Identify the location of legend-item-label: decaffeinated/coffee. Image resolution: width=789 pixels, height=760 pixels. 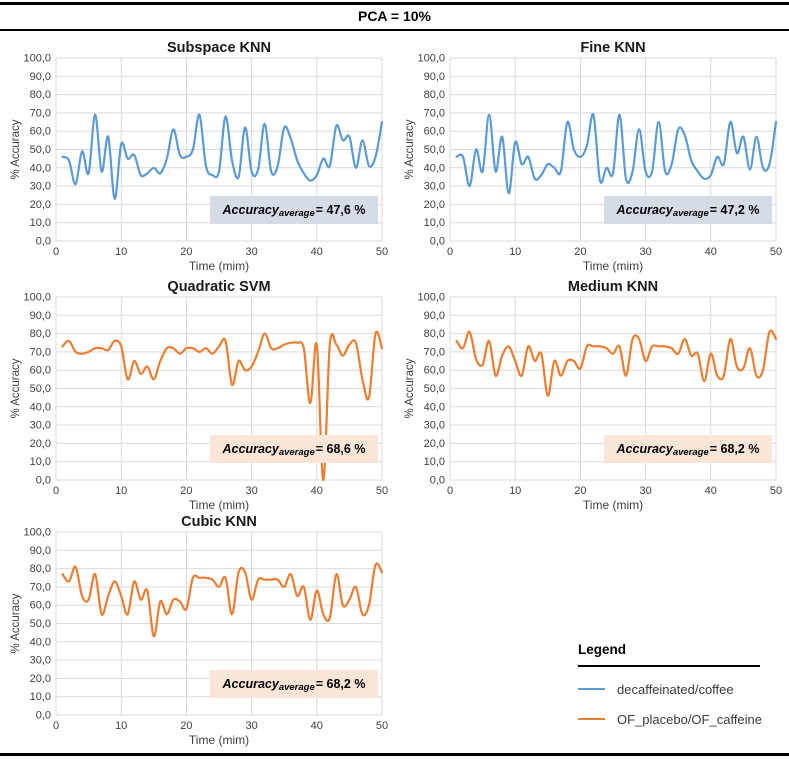
(675, 689).